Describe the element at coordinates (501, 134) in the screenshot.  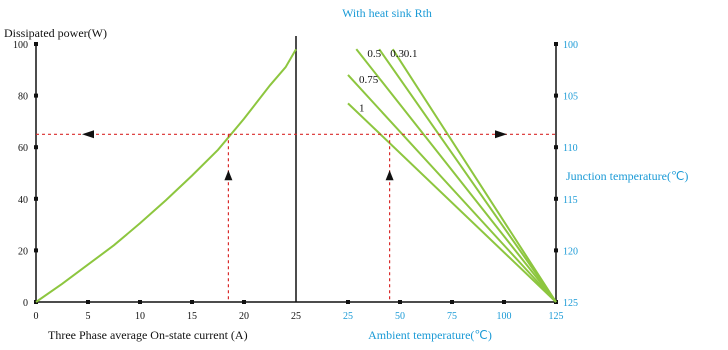
I see `arrow-right` at that location.